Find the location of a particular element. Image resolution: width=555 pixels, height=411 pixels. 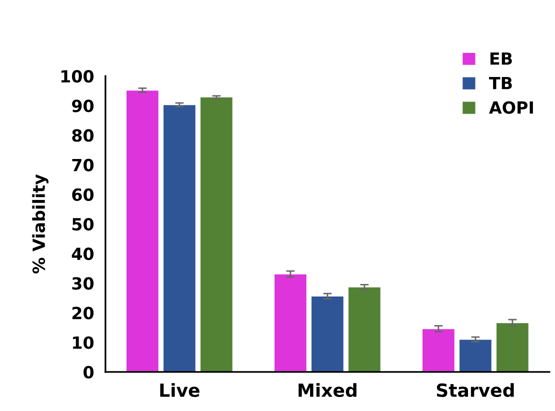

y-axis-title: % Viability is located at coordinates (40, 224).